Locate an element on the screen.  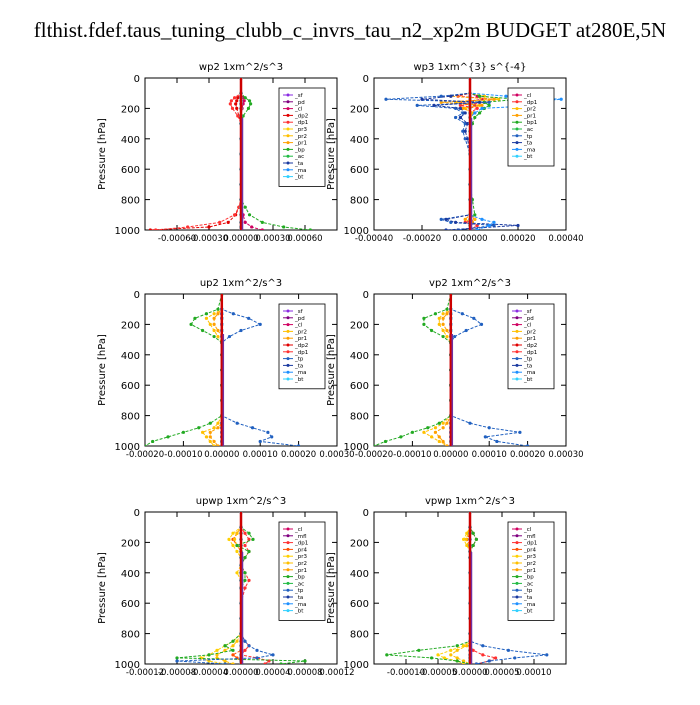
x-tick-label: -0.00004 is located at coordinates (209, 673).